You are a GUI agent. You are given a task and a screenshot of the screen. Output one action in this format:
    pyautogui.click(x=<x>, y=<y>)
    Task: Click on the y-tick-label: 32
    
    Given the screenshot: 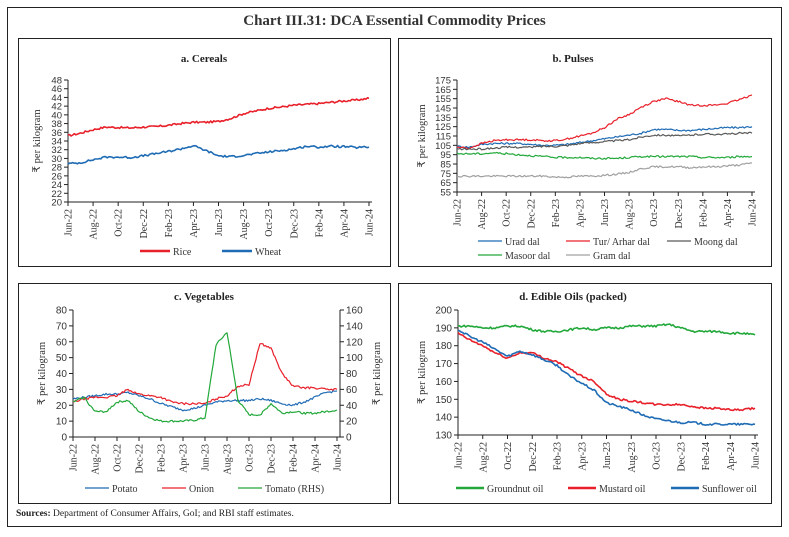 What is the action you would take?
    pyautogui.click(x=56, y=150)
    